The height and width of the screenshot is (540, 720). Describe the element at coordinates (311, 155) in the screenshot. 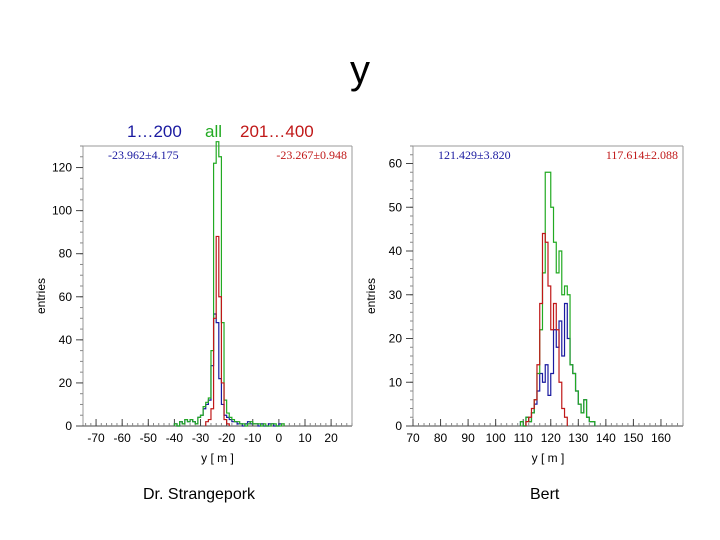

I see `stat-label-1: -23.267±0.948` at that location.